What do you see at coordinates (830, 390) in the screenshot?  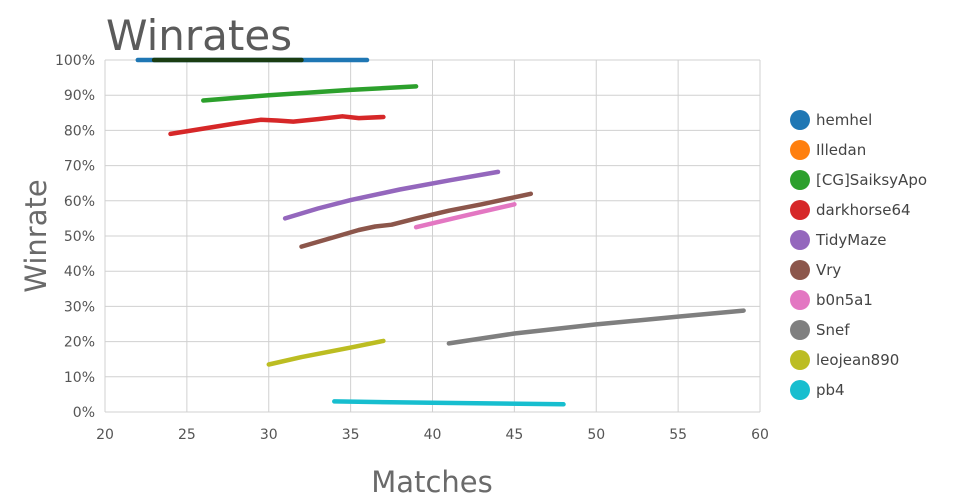 I see `legend-label: pb4` at bounding box center [830, 390].